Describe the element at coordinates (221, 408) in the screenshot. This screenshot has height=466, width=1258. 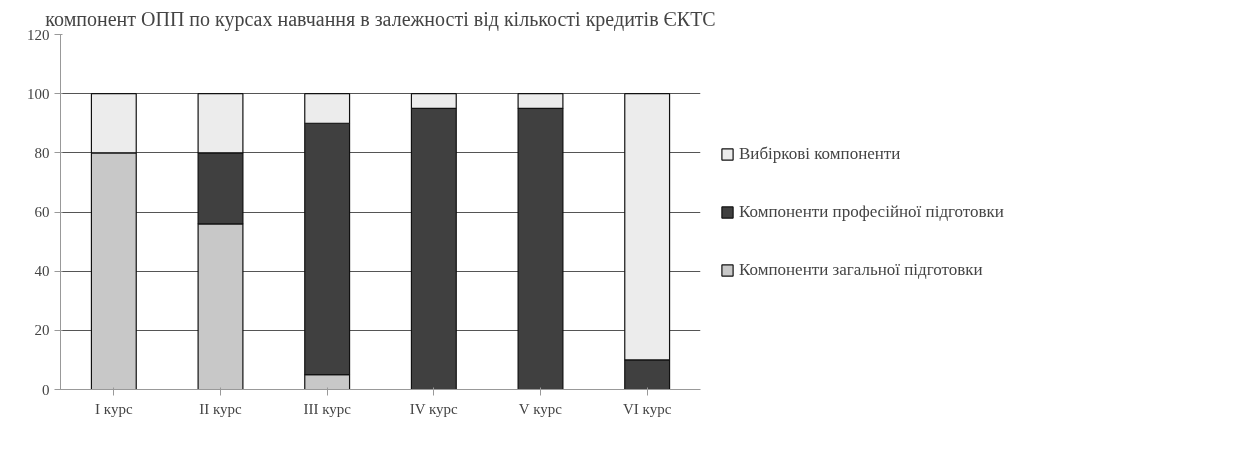
I see `x-tick-label: II курс` at that location.